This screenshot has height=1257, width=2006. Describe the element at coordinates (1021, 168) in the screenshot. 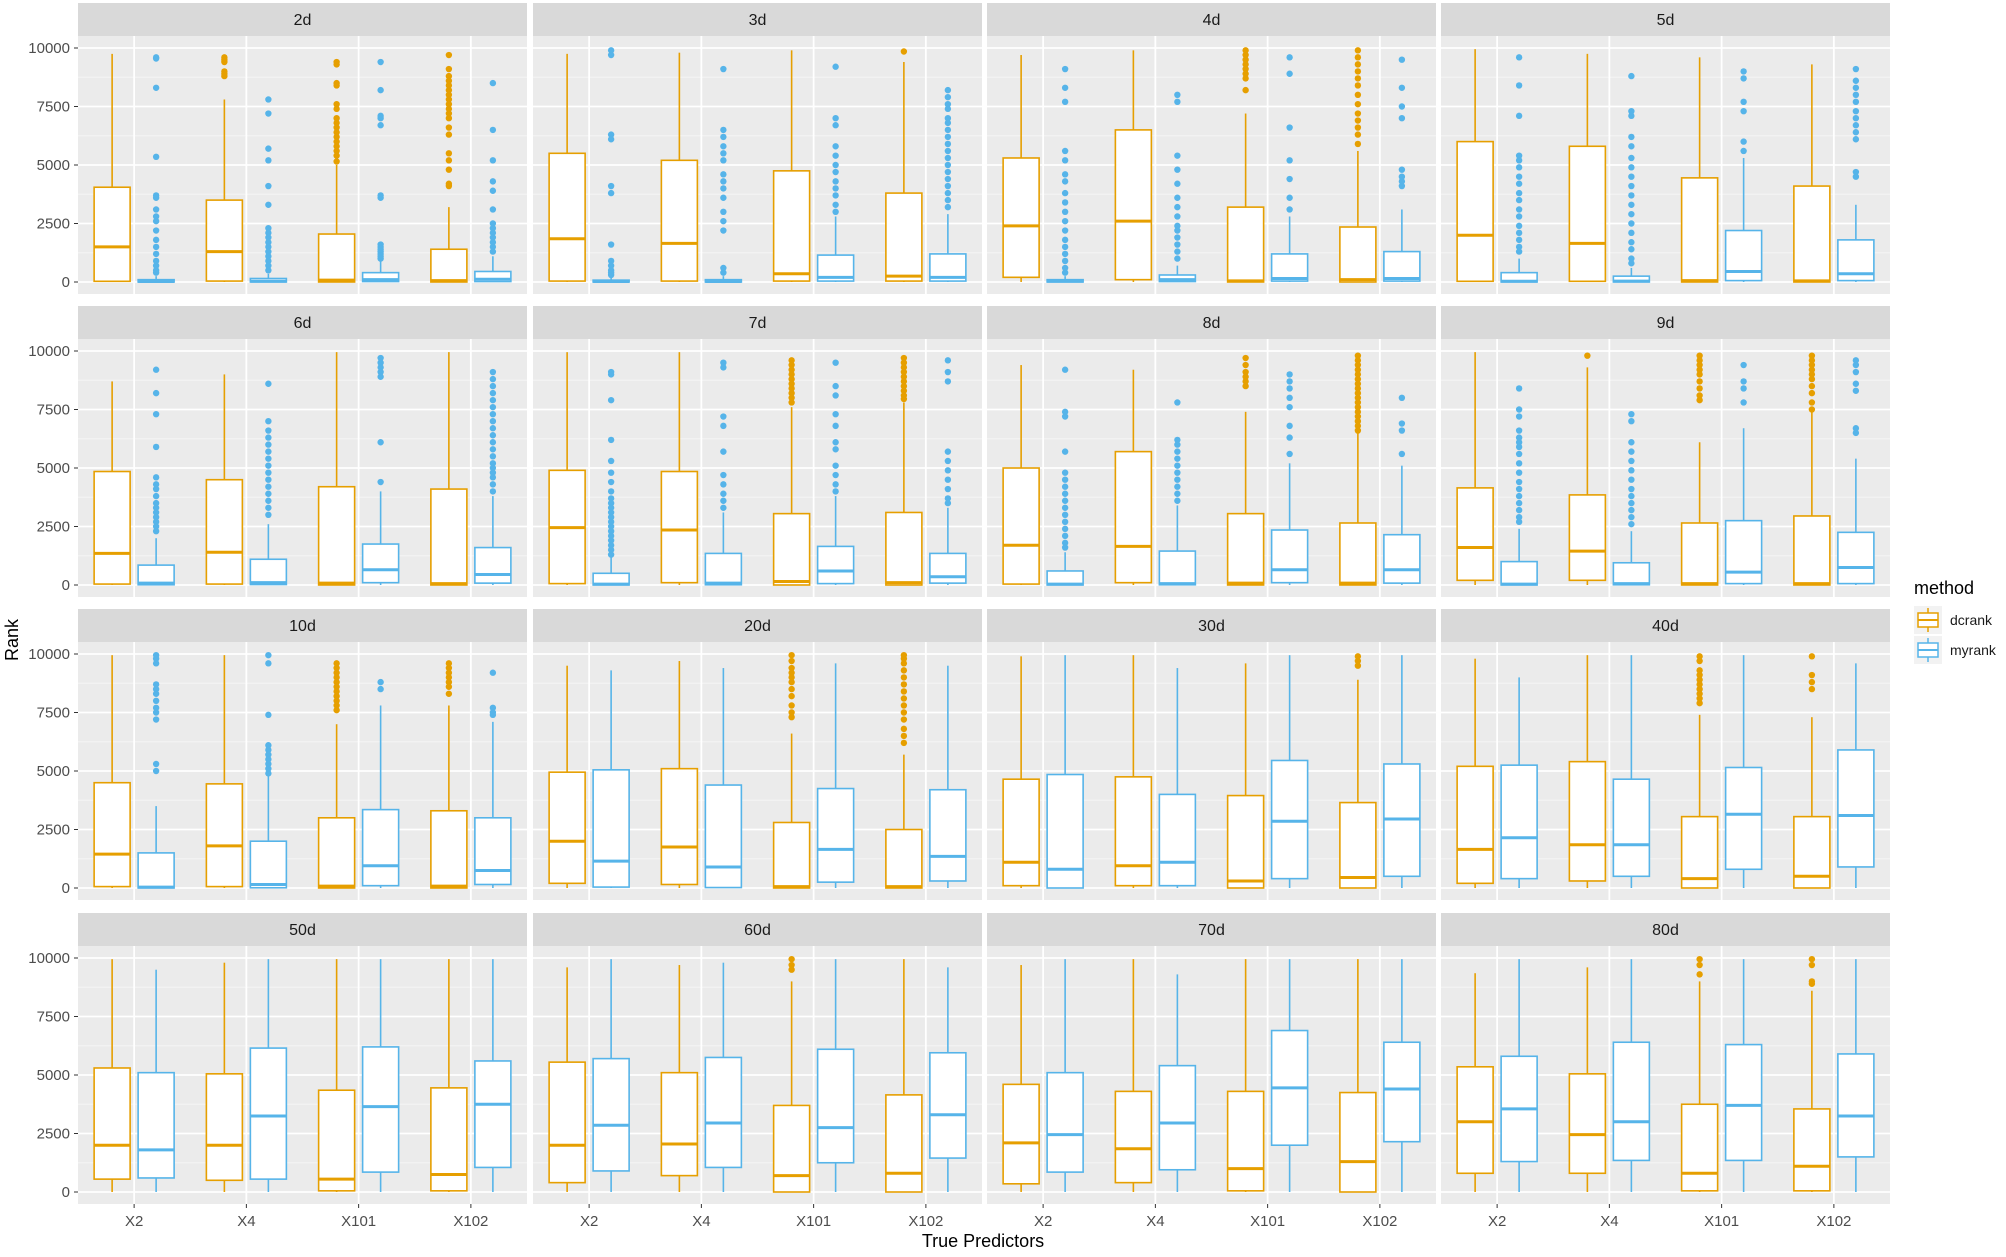

I see `box-X2-dcrank` at that location.